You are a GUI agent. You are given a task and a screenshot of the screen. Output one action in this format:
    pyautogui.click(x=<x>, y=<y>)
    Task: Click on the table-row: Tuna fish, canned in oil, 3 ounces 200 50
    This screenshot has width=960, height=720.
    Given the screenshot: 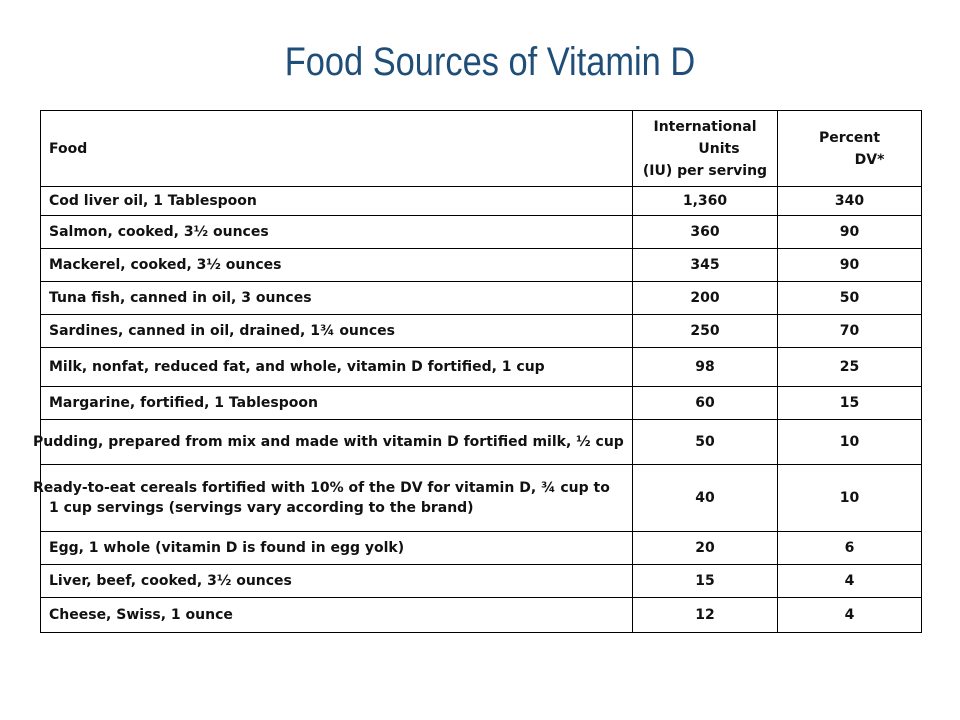 What is the action you would take?
    pyautogui.click(x=481, y=298)
    